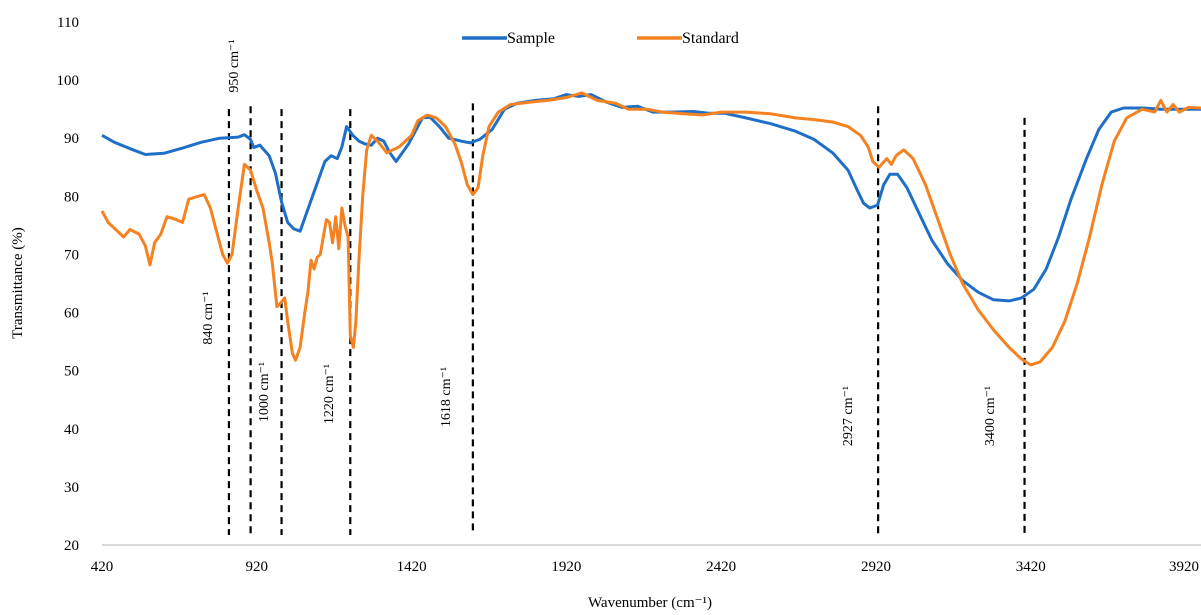 The width and height of the screenshot is (1201, 615). I want to click on x-tick-label: 1920, so click(566, 567).